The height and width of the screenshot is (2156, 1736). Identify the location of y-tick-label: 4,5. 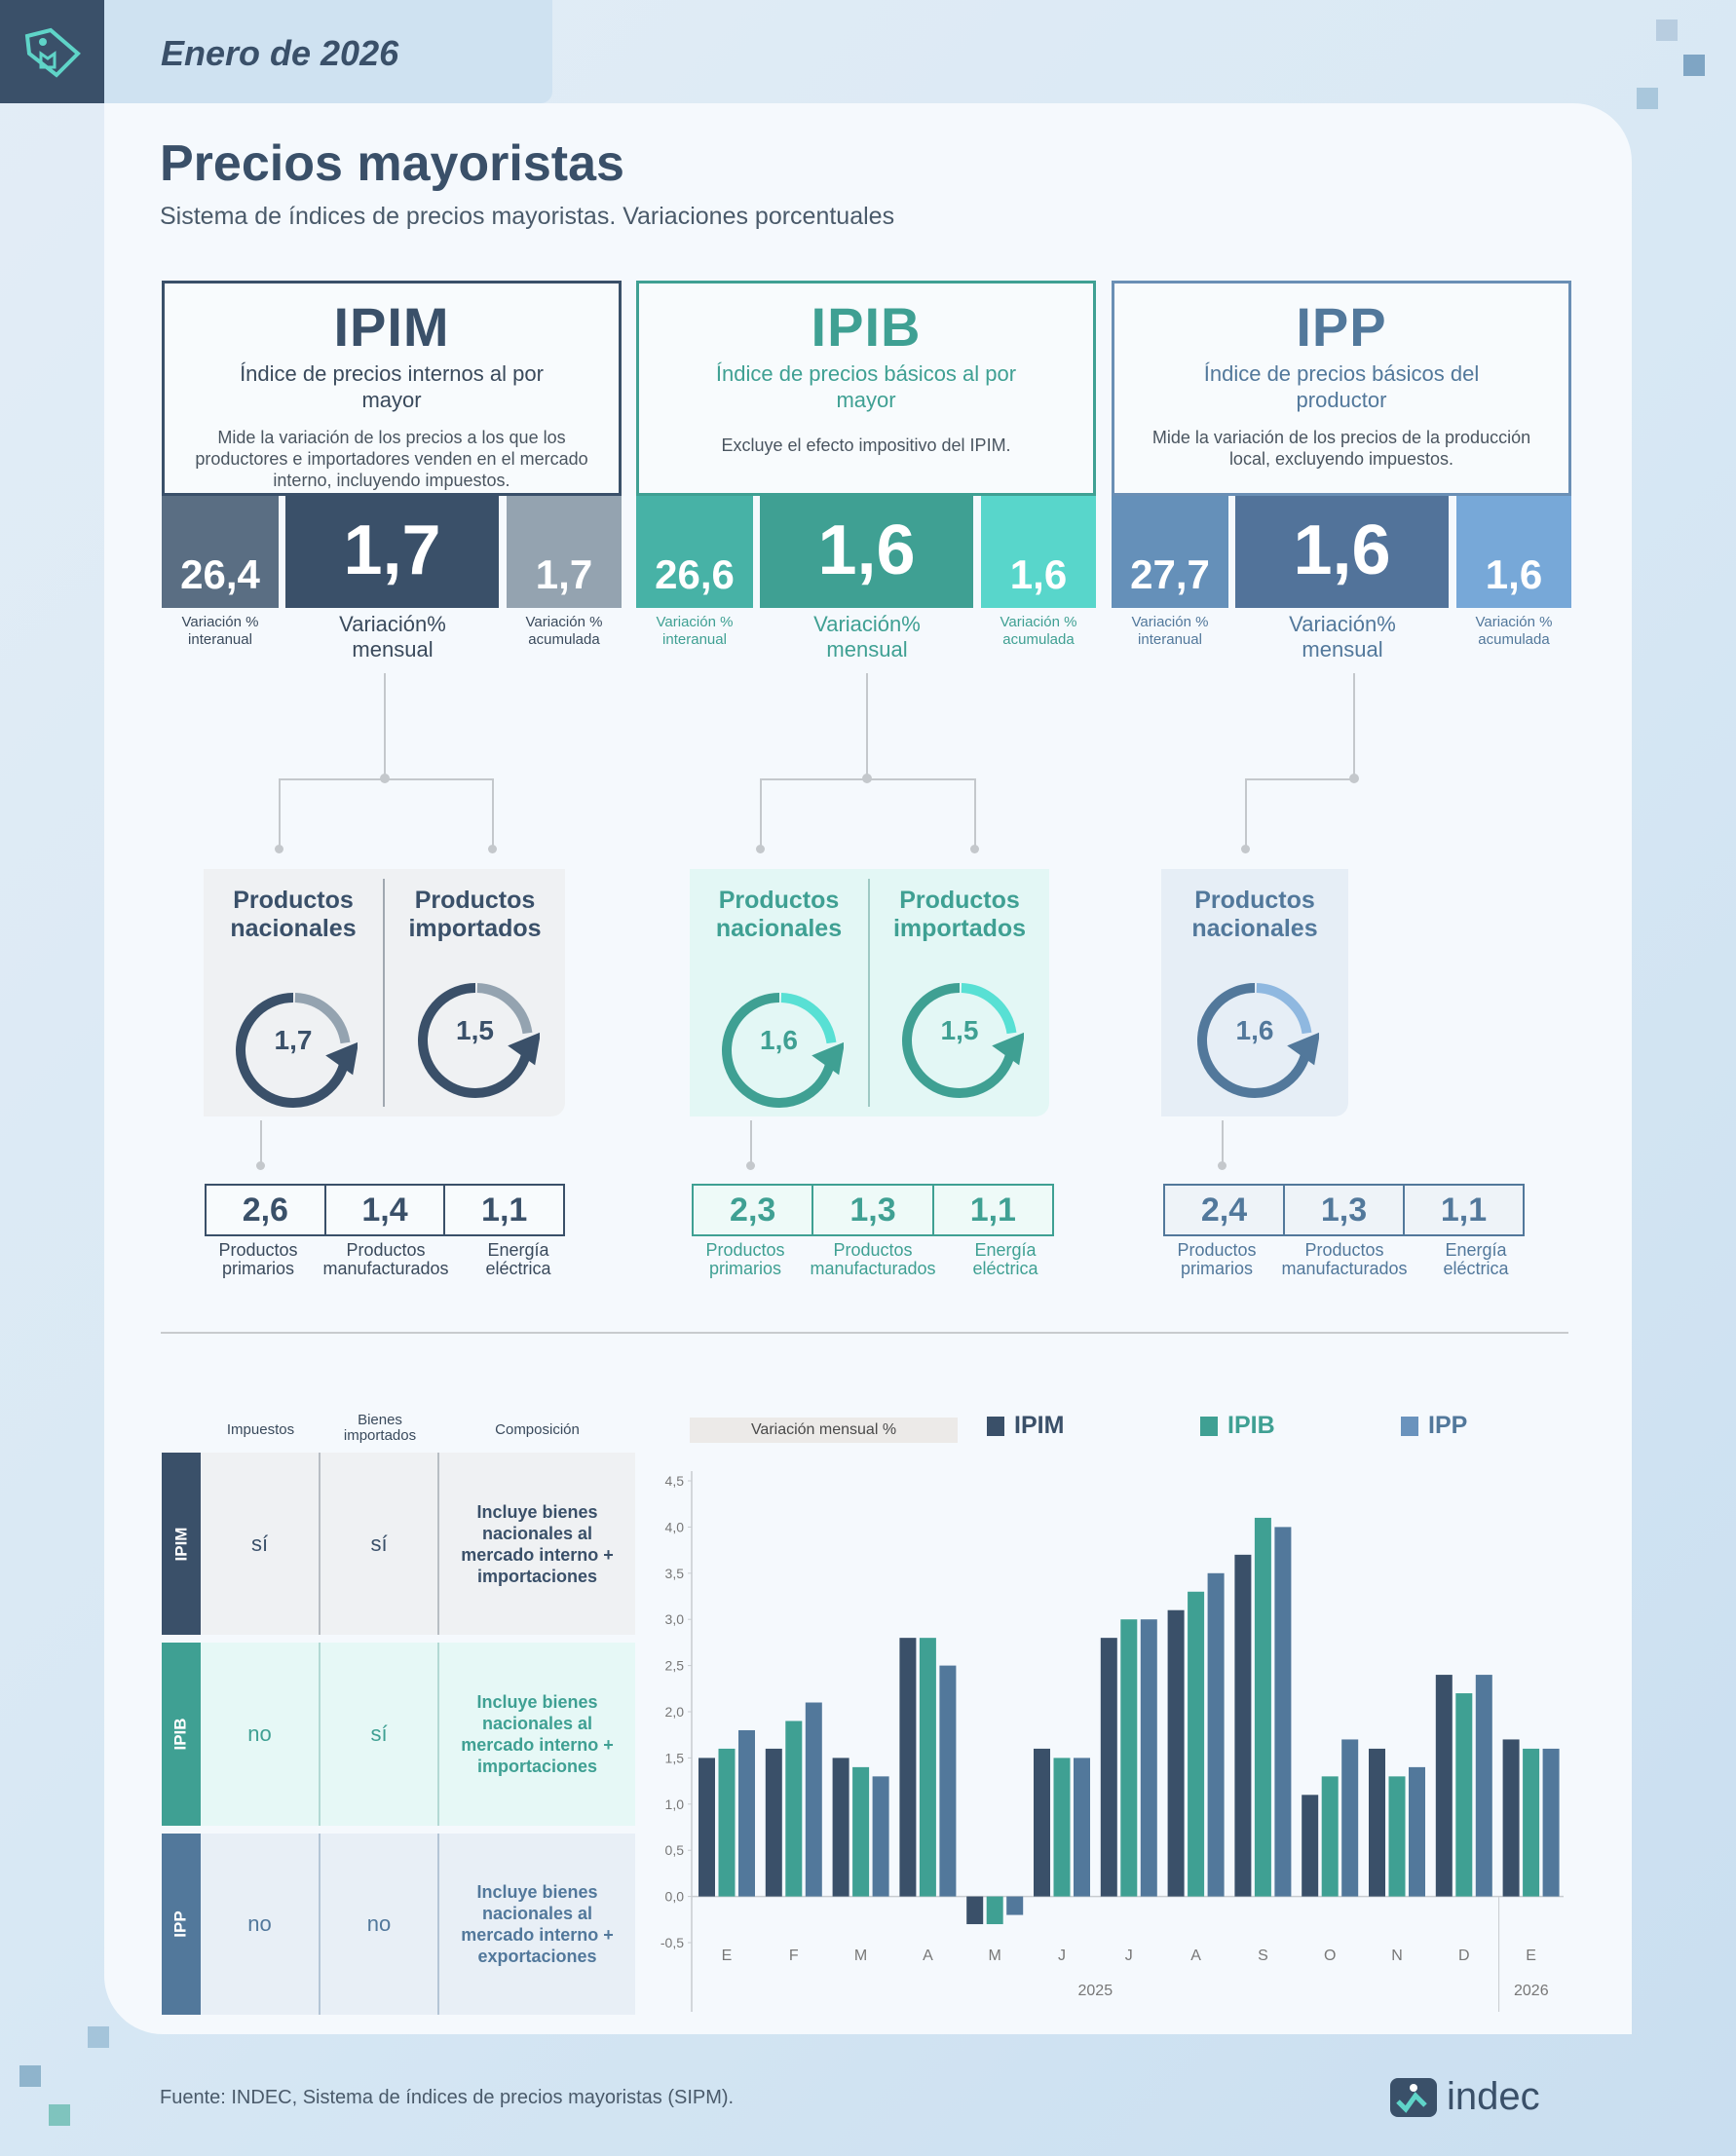
(675, 1481).